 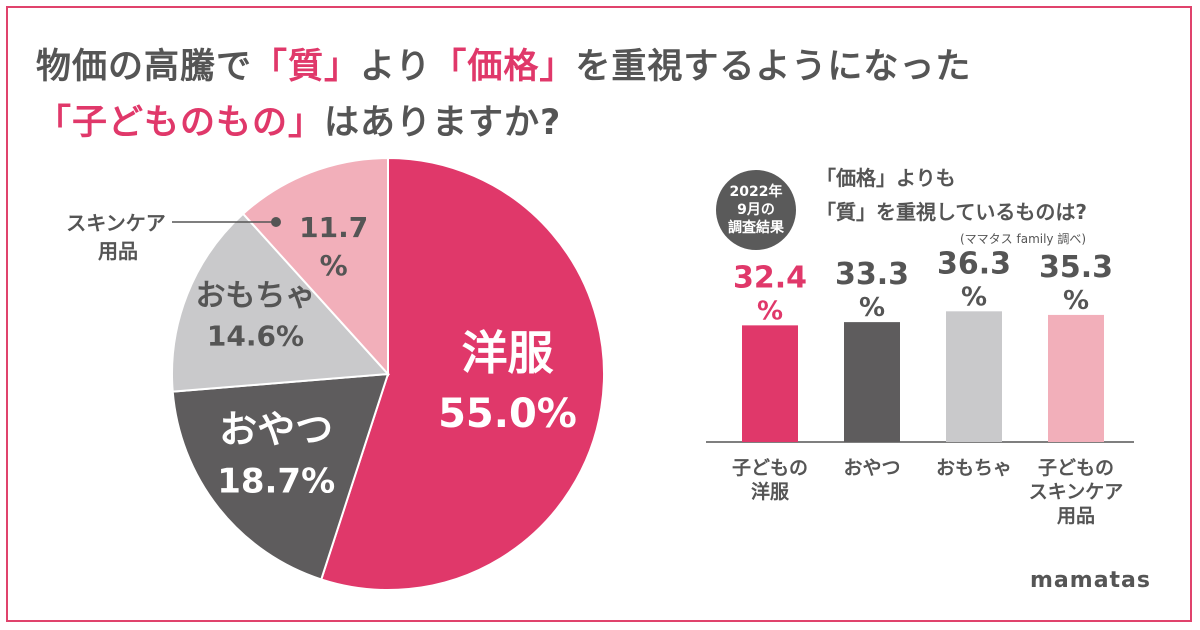 I want to click on bar-value-label-3: 35.3, so click(x=1076, y=267).